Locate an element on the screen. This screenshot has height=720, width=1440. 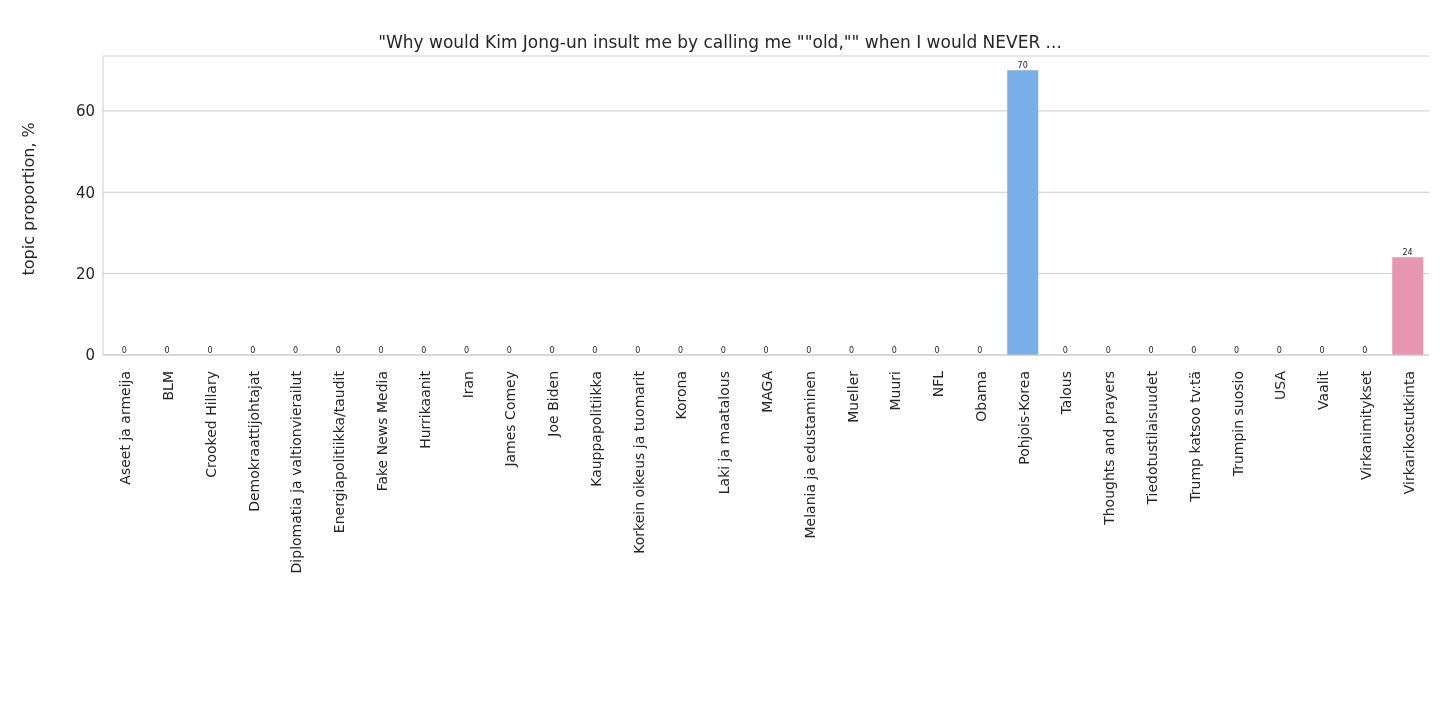
x-tick-label: Pohjois-Korea is located at coordinates (1023, 418).